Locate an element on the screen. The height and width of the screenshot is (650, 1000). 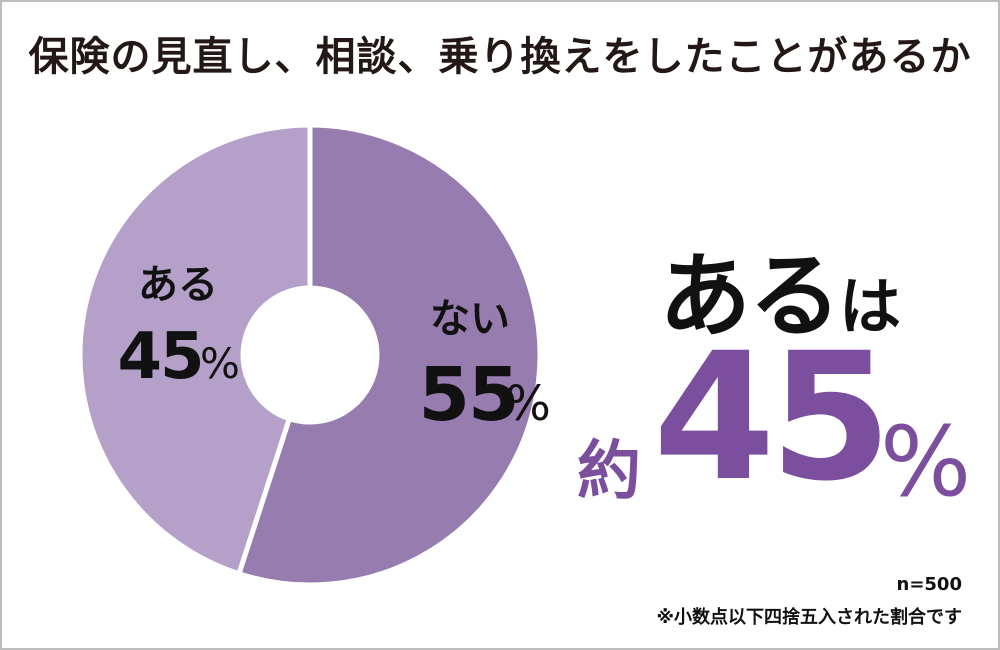
result-value: 45 is located at coordinates (772, 417).